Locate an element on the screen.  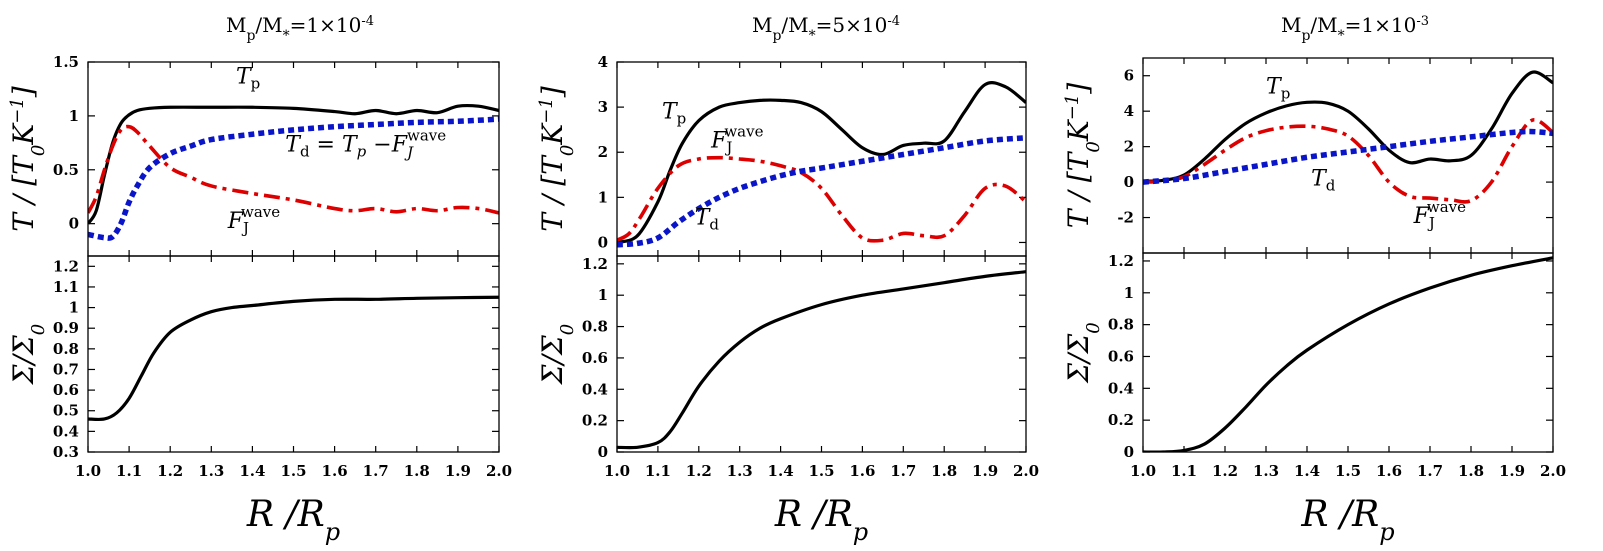
panel-title: Mp/M*=5×10-4 is located at coordinates (826, 28).